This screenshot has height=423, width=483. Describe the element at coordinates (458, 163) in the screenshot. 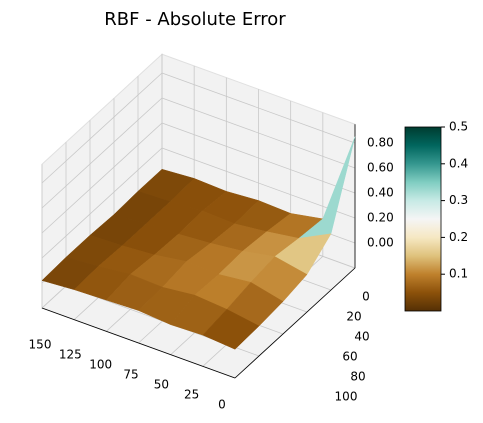

I see `colorbar-tick-label: 0.4` at that location.